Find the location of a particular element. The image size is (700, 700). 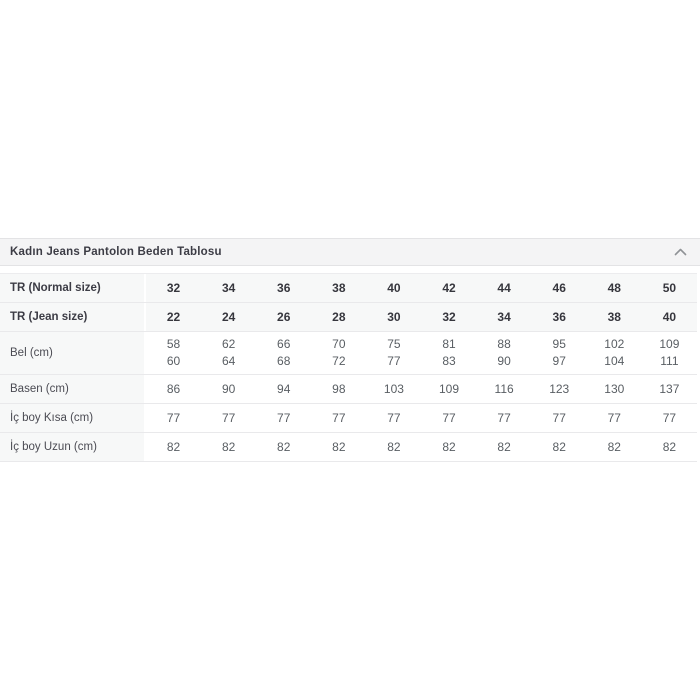

size-value-cell: 109 111 is located at coordinates (669, 352).